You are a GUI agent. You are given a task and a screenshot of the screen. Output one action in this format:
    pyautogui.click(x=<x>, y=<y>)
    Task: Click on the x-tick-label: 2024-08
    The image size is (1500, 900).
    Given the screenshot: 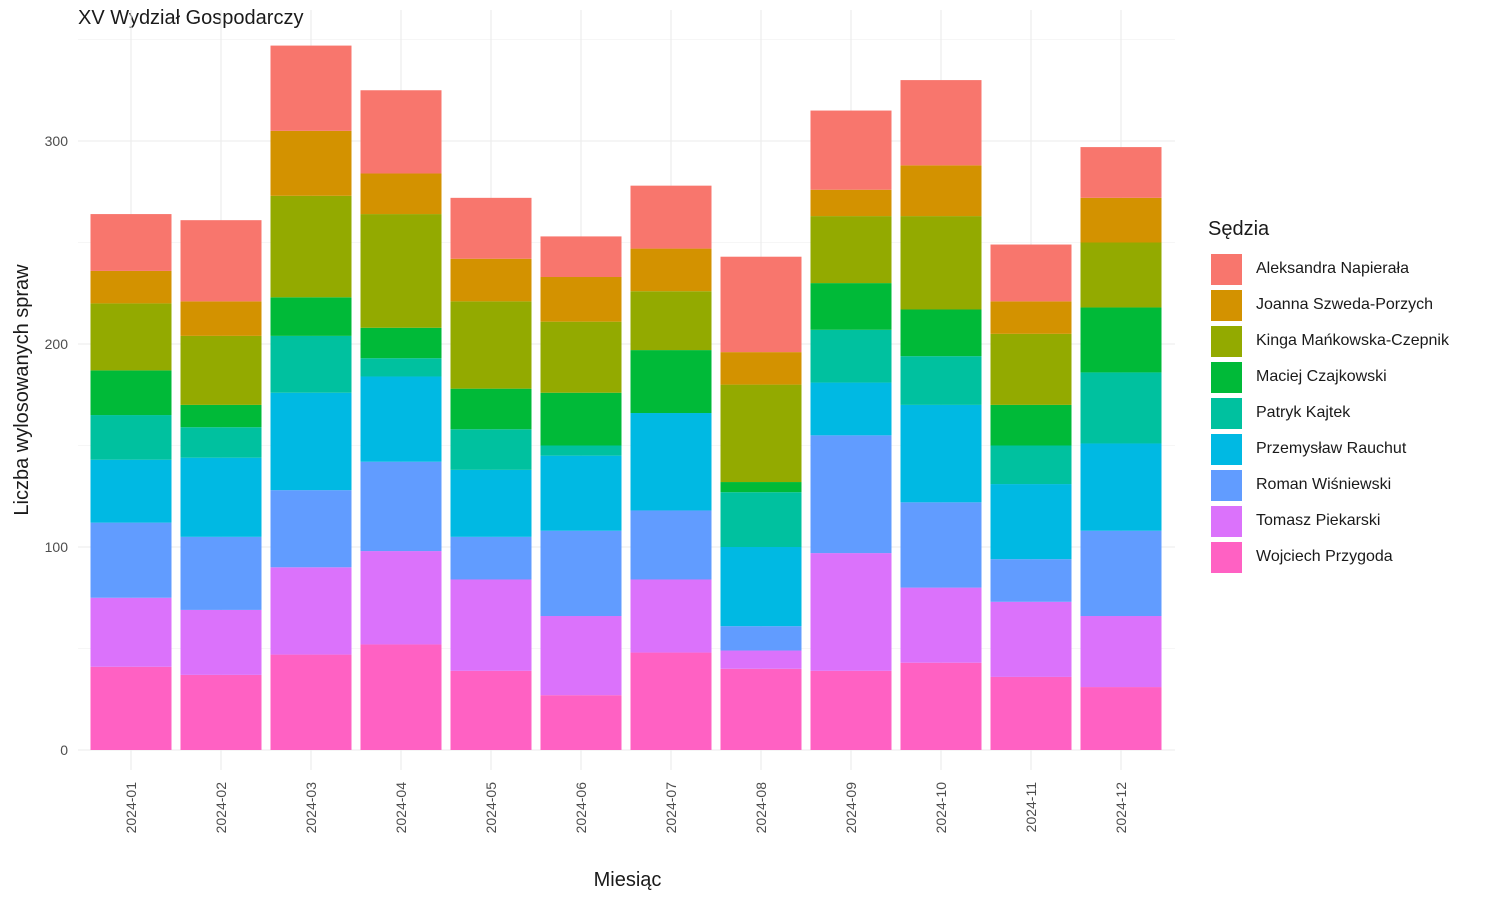 What is the action you would take?
    pyautogui.click(x=761, y=808)
    